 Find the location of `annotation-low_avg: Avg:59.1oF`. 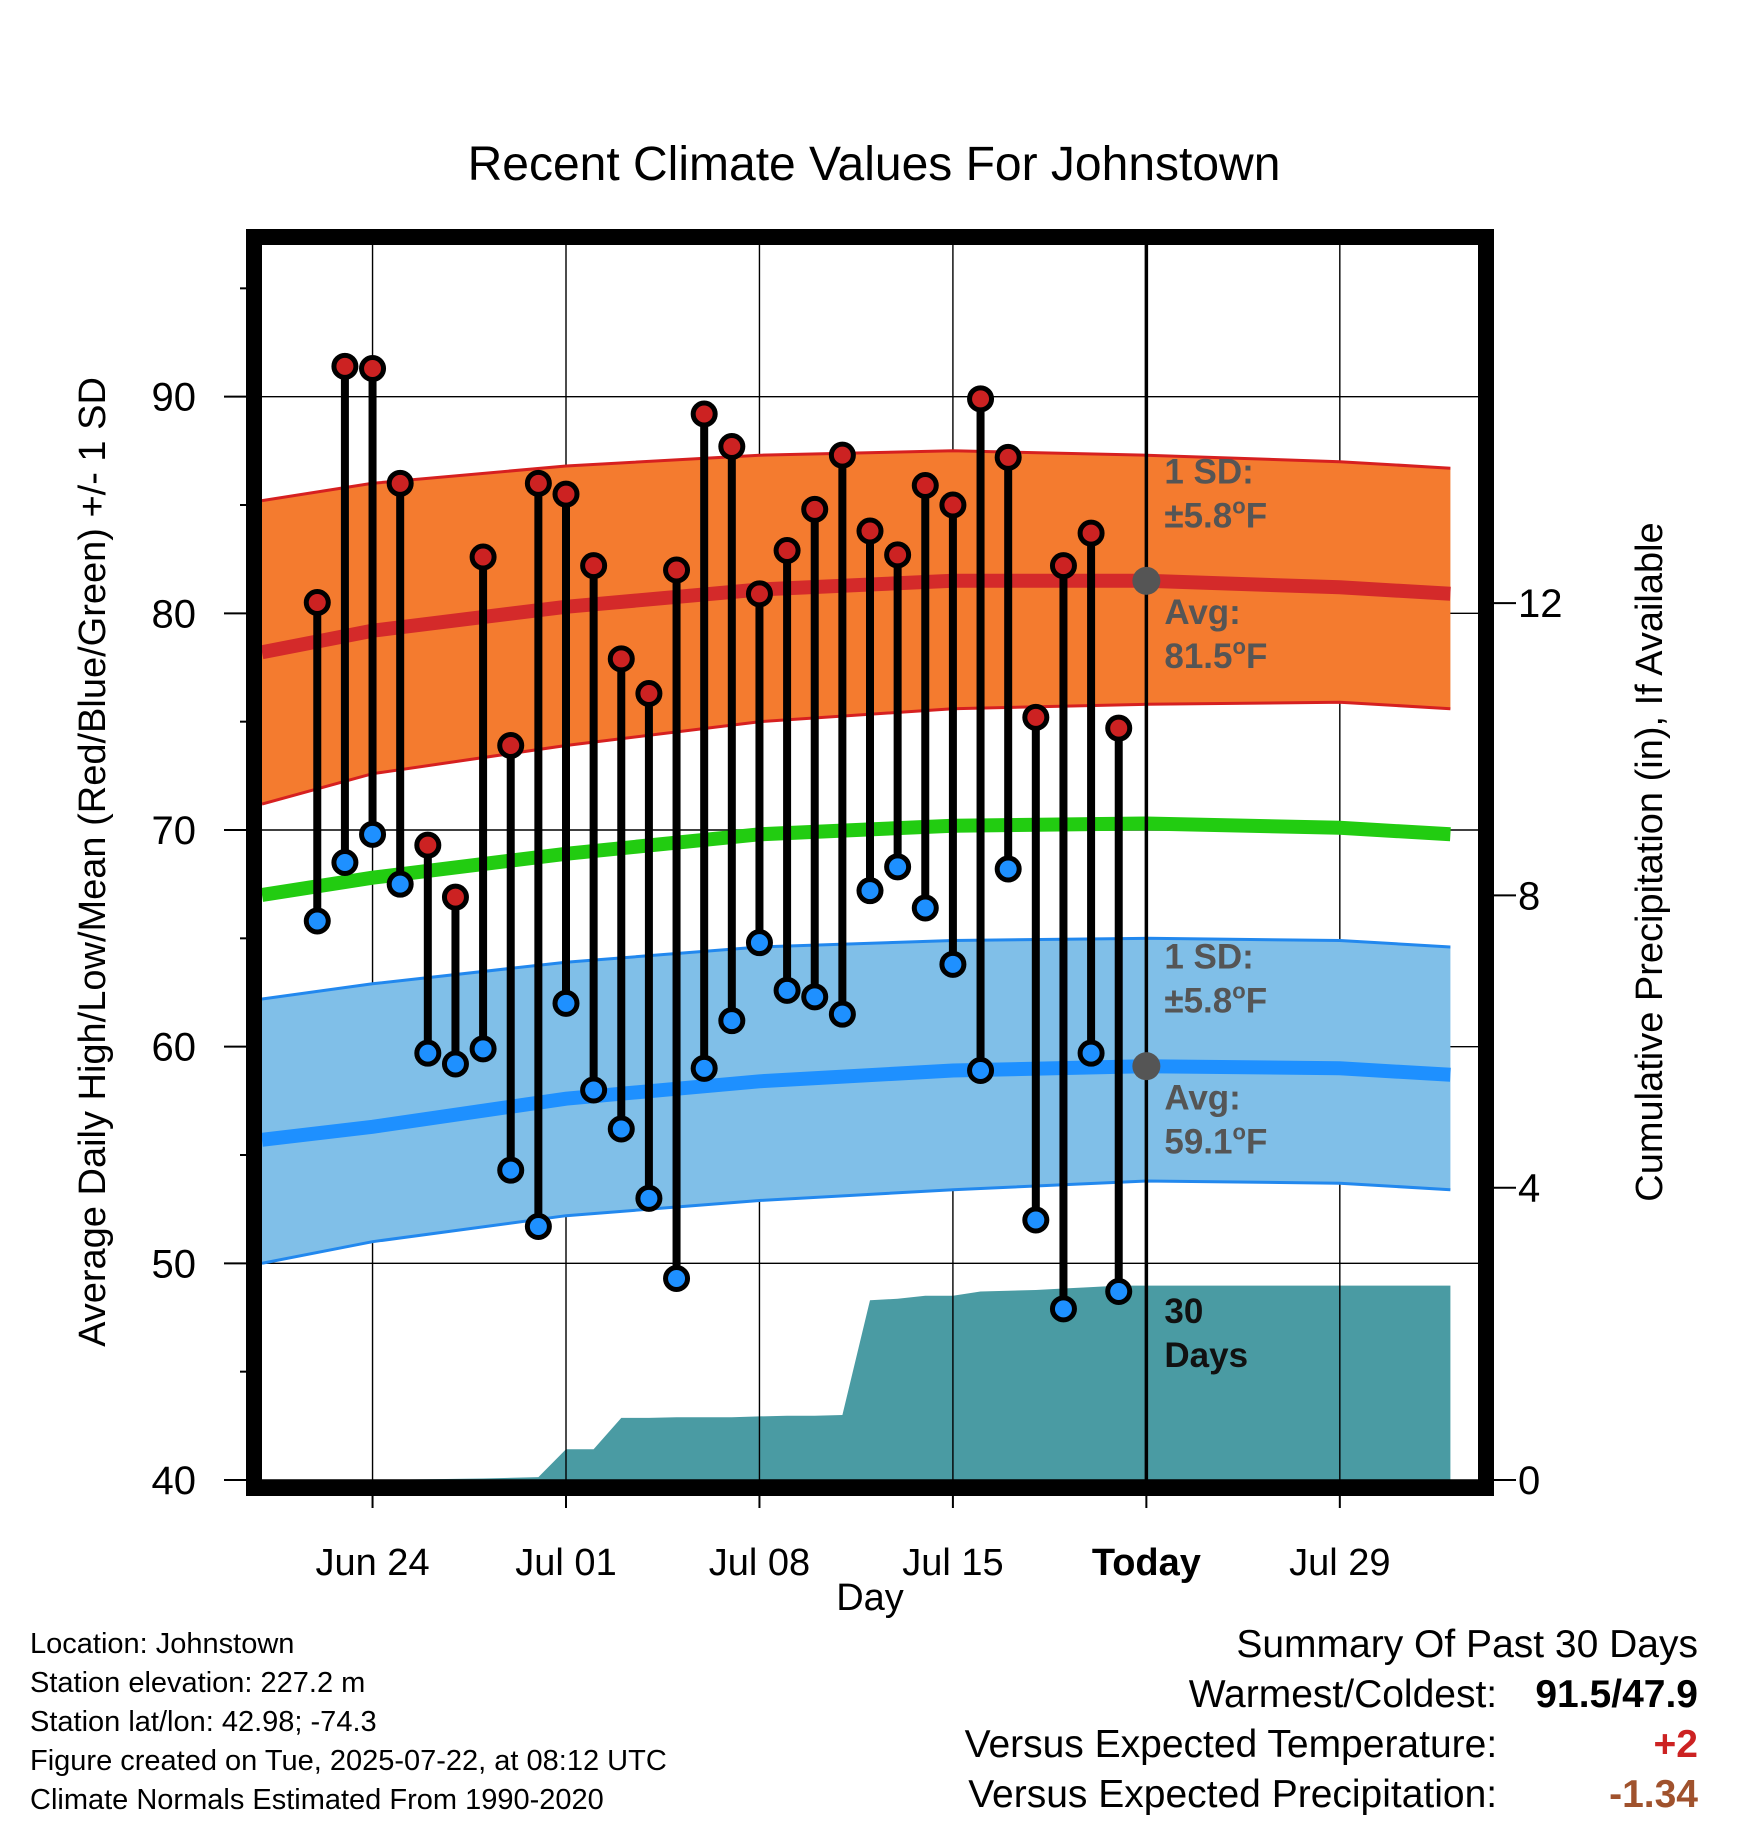

annotation-low_avg: Avg:59.1oF is located at coordinates (1215, 1120).